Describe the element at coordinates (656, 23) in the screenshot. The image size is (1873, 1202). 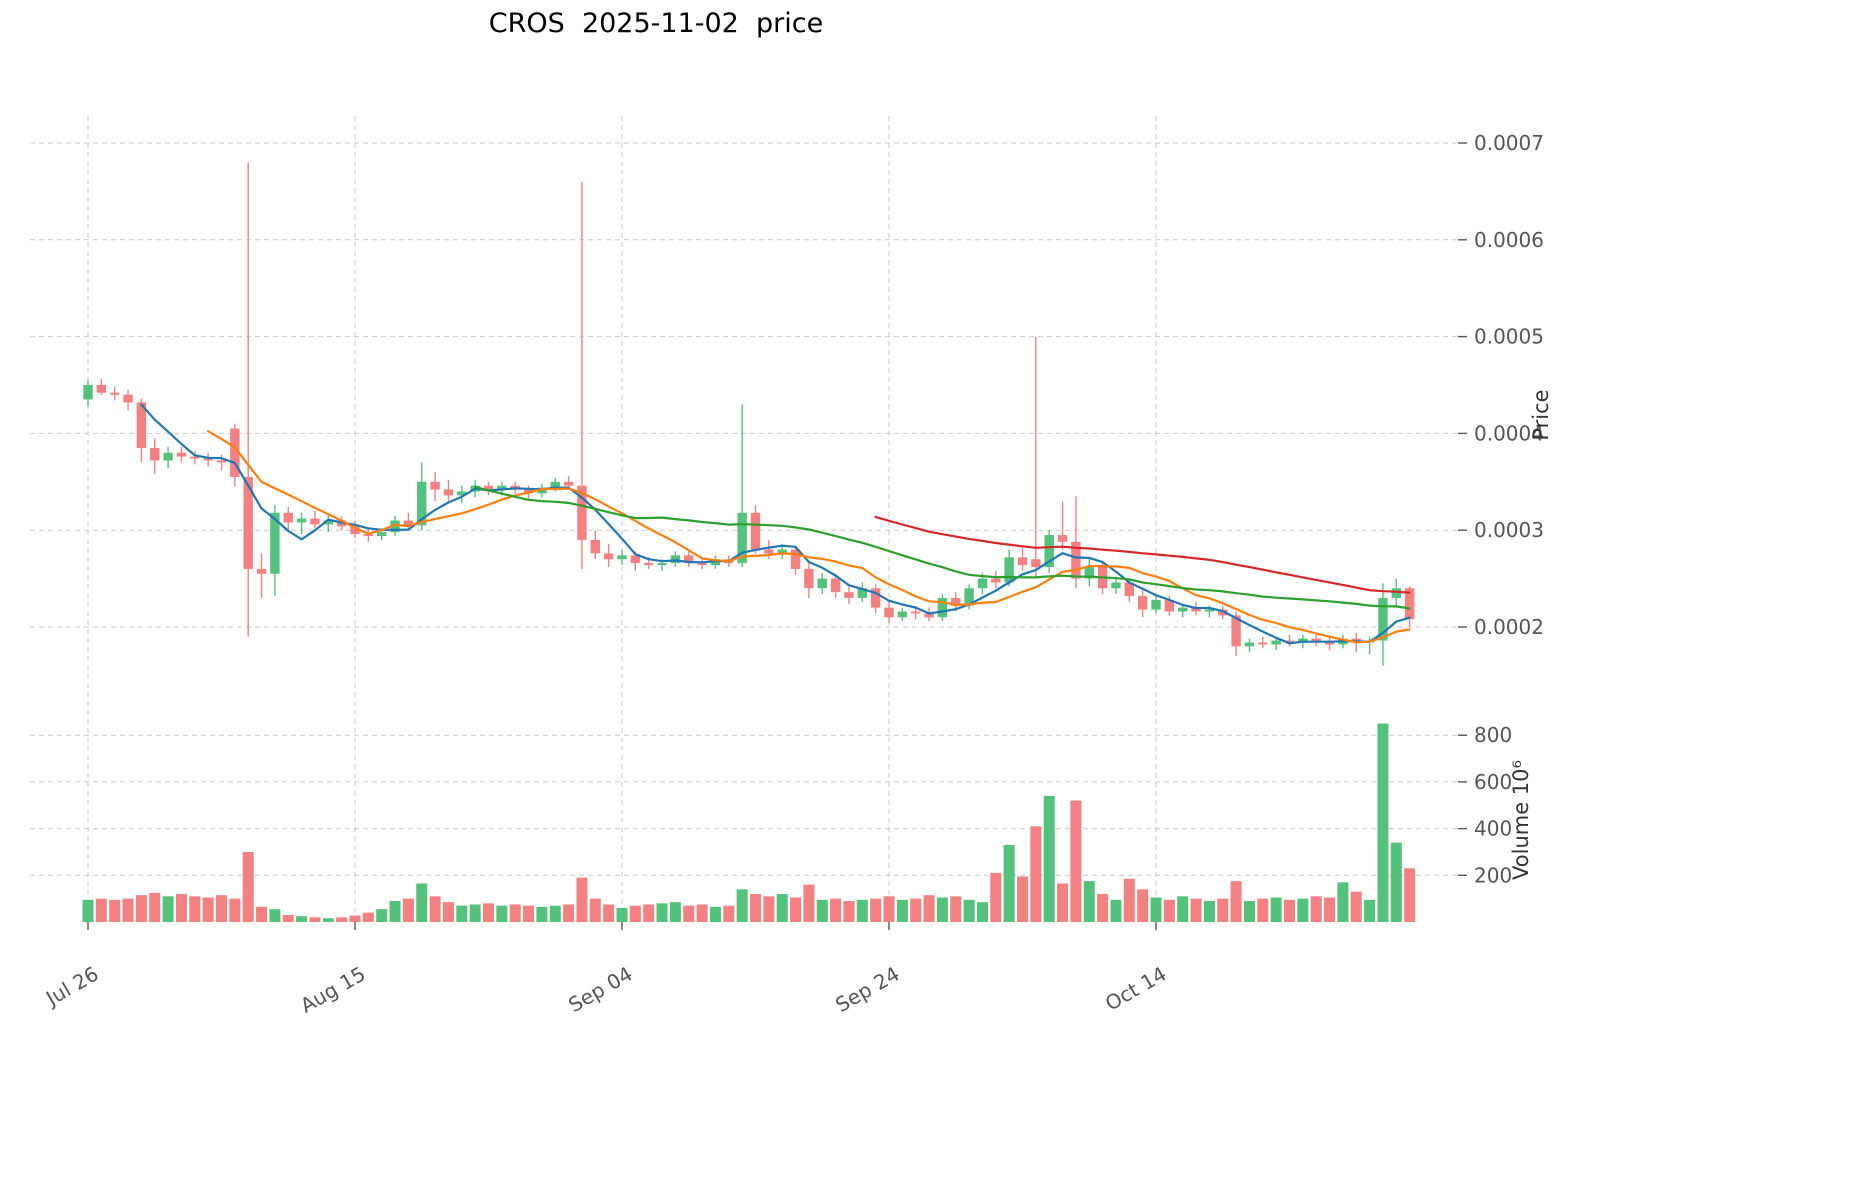
I see `chart-title: CROS 2025-11-02 price` at that location.